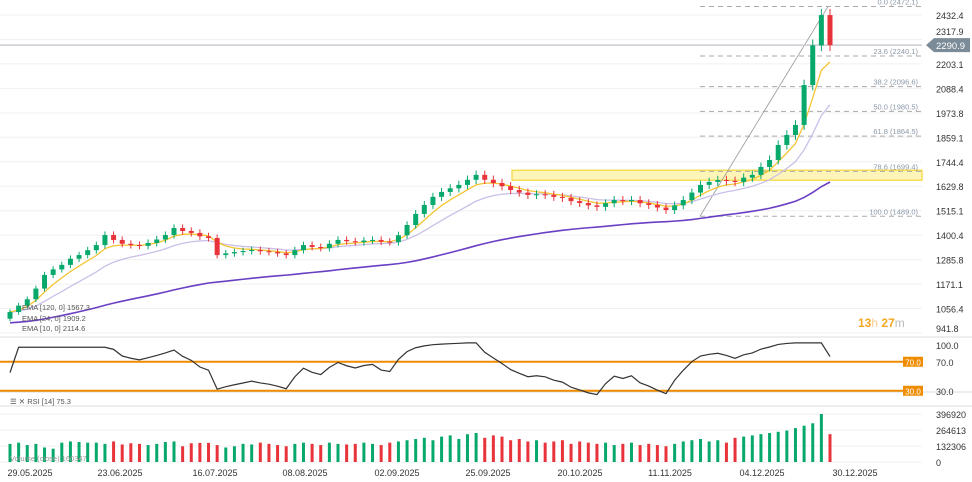  Describe the element at coordinates (56, 307) in the screenshot. I see `legend-ema120: EMA [120, 0] 1567.3` at that location.